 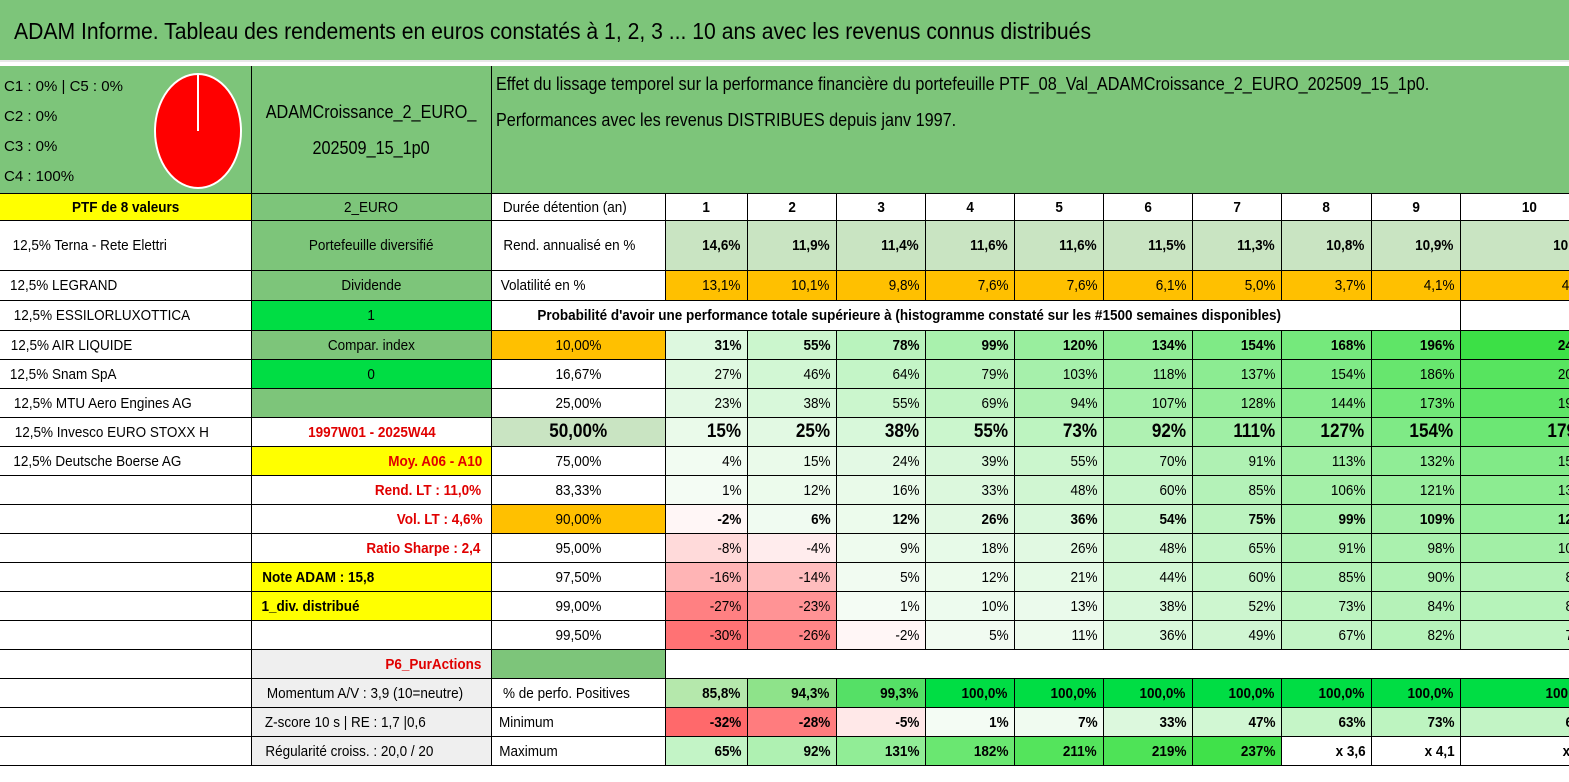 I want to click on probability-value: 107%, so click(x=1148, y=403).